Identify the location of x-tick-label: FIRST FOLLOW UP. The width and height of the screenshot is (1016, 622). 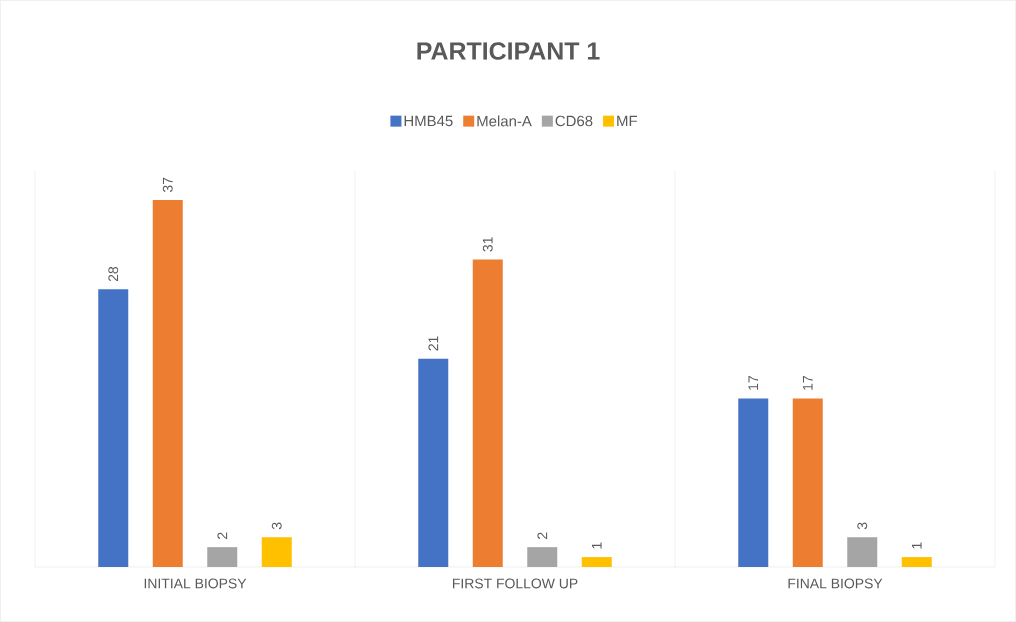
(515, 583).